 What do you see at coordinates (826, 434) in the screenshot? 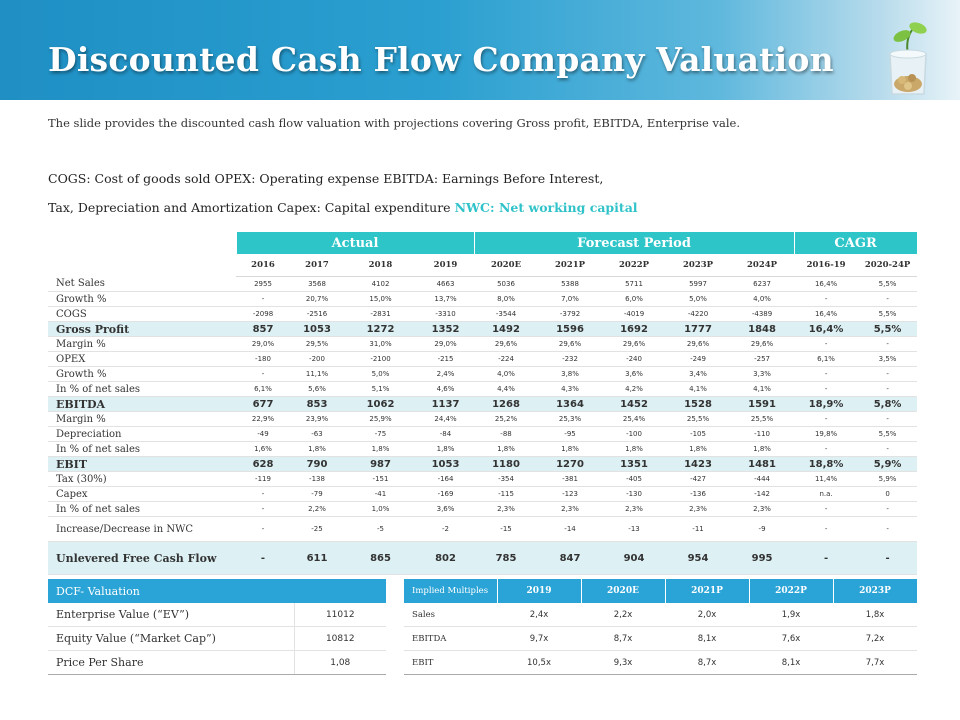
I see `table-cell: 19,8%` at bounding box center [826, 434].